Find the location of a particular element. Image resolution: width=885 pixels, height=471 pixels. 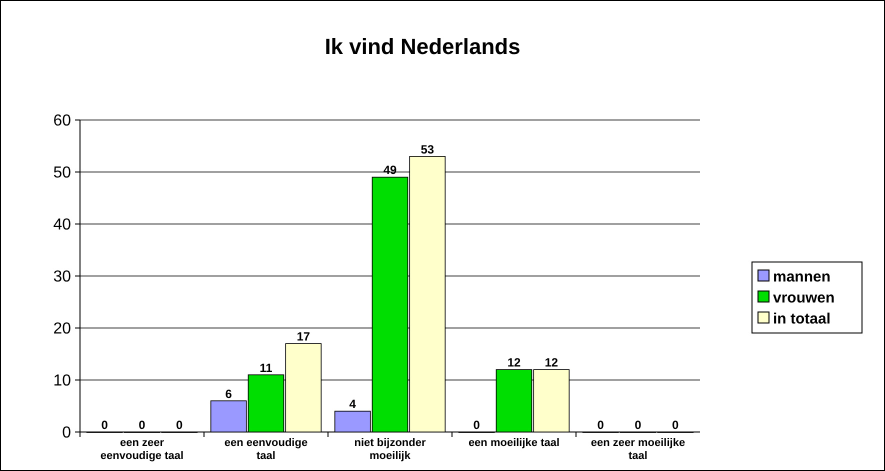

y-tick-label: 60 is located at coordinates (62, 121).